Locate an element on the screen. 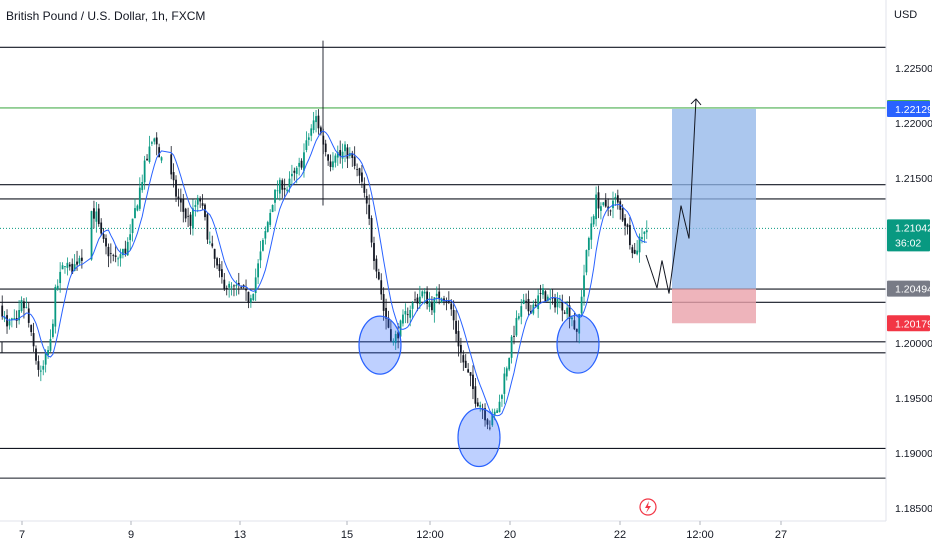 Image resolution: width=932 pixels, height=550 pixels. price-tick-label: 1.19000 is located at coordinates (913, 454).